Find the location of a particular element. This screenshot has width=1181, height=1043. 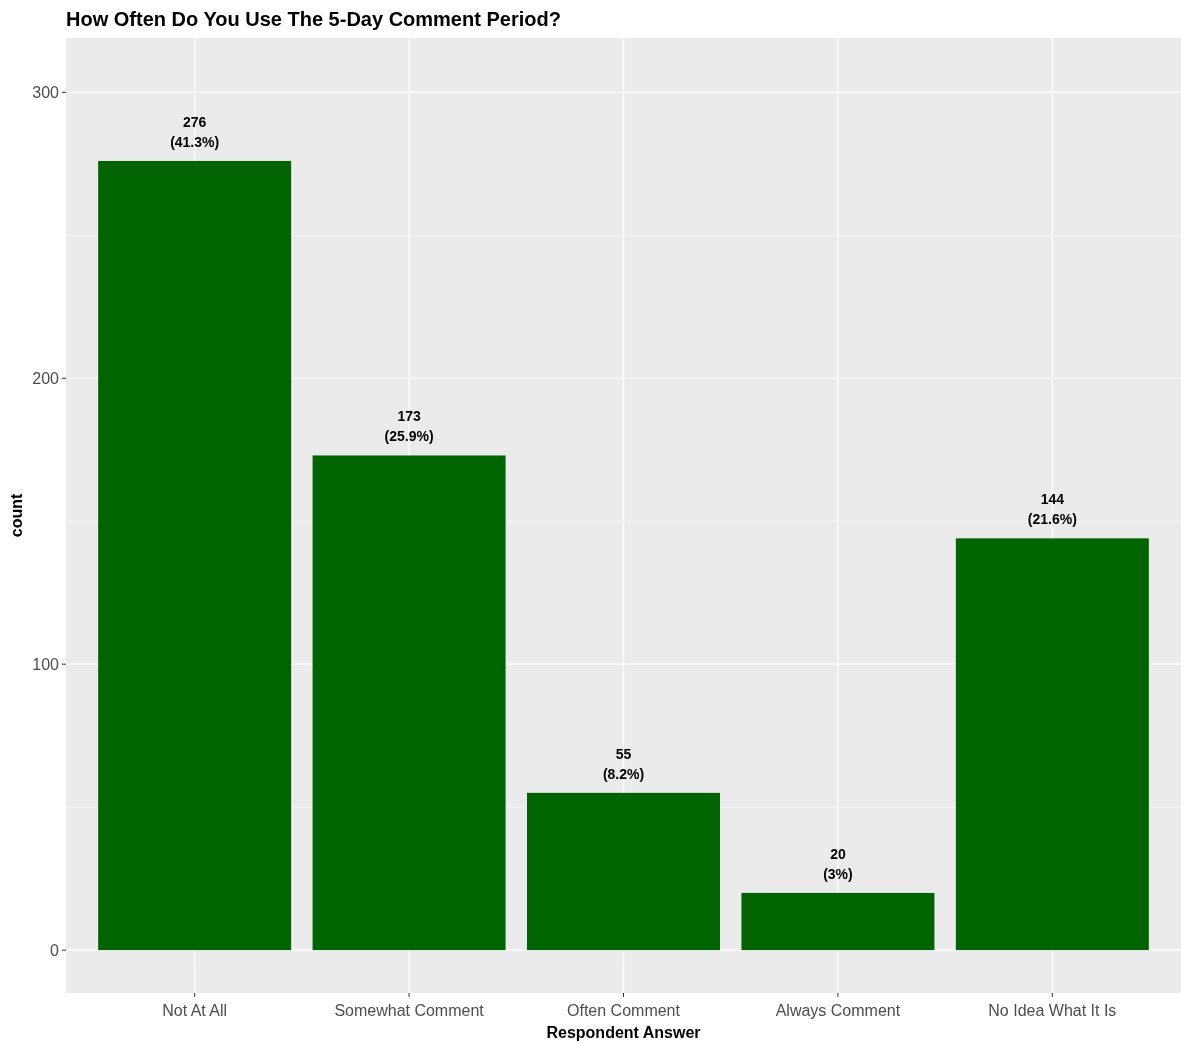

x-tick-label: No Idea What It Is is located at coordinates (1052, 1010).